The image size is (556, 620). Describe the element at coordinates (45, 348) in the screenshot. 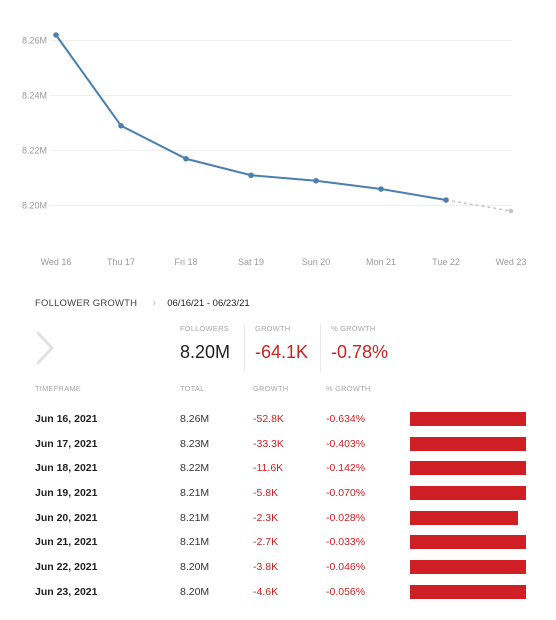

I see `chevron-right-icon` at that location.